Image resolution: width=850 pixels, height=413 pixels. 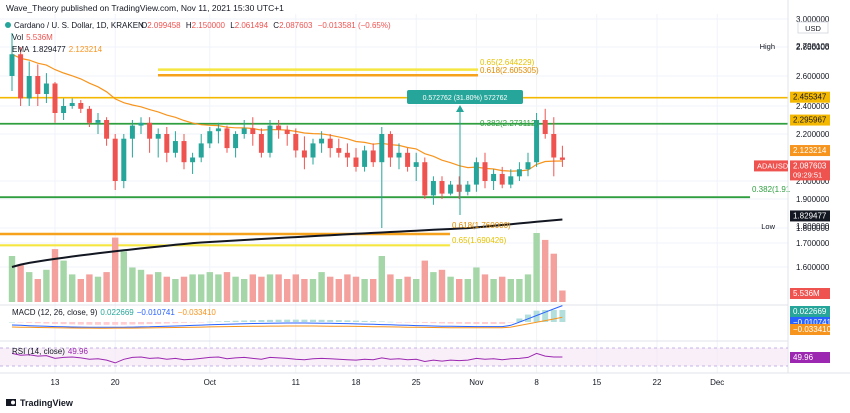 I want to click on ema-value-2: 2.123214, so click(x=86, y=49).